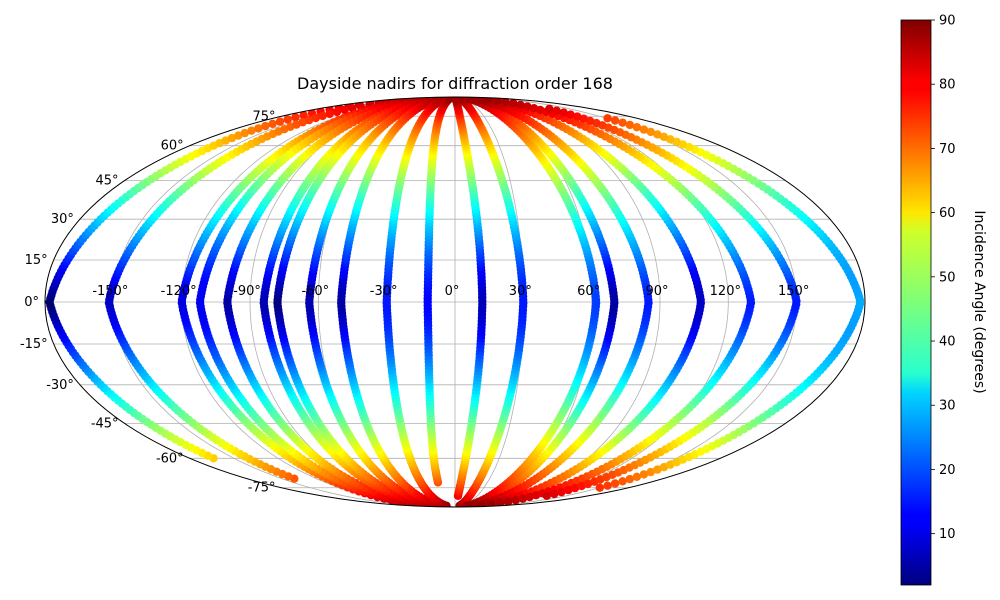  I want to click on chart-title: Dayside nadirs for diffraction order 168, so click(455, 83).